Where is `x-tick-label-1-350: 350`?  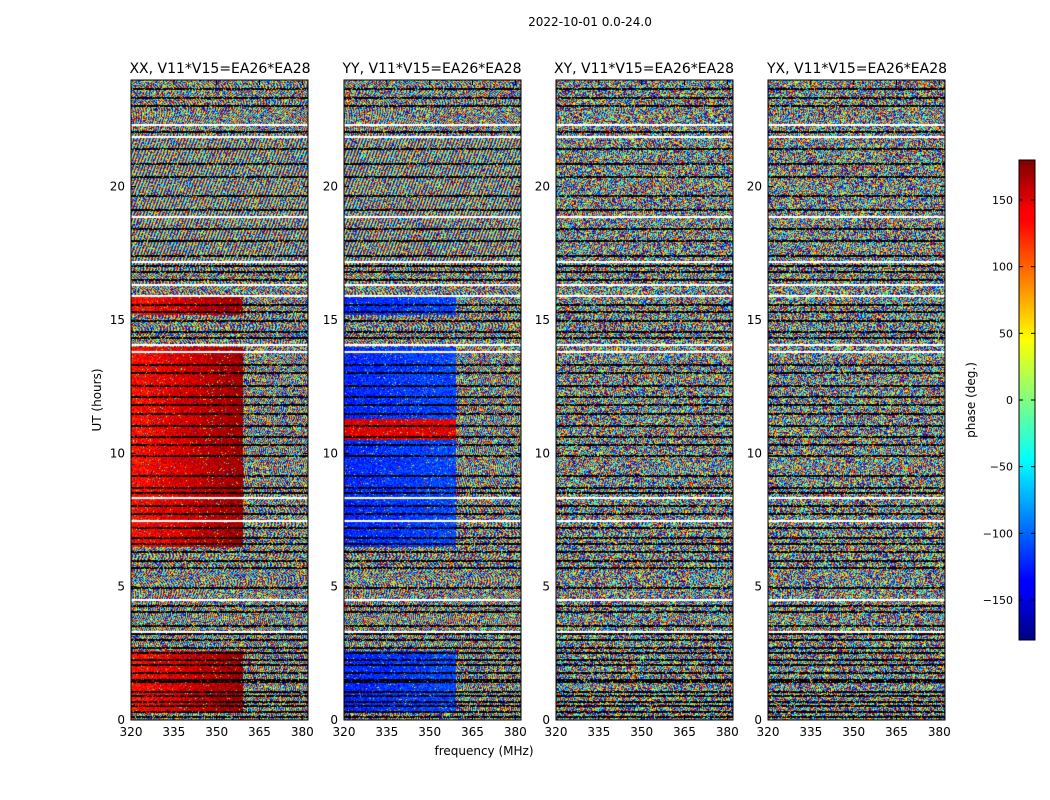 x-tick-label-1-350: 350 is located at coordinates (429, 732).